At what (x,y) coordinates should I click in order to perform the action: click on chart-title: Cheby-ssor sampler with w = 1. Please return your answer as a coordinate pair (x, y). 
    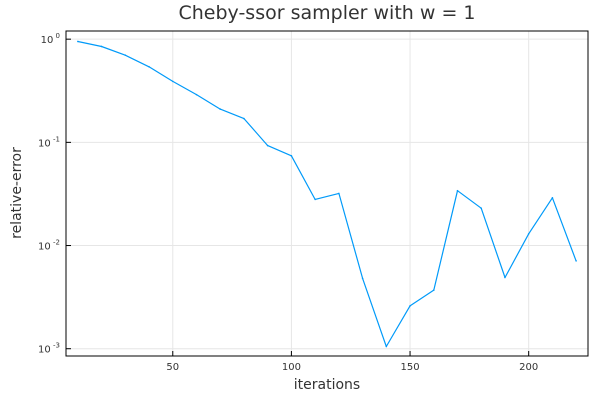
    Looking at the image, I should click on (326, 13).